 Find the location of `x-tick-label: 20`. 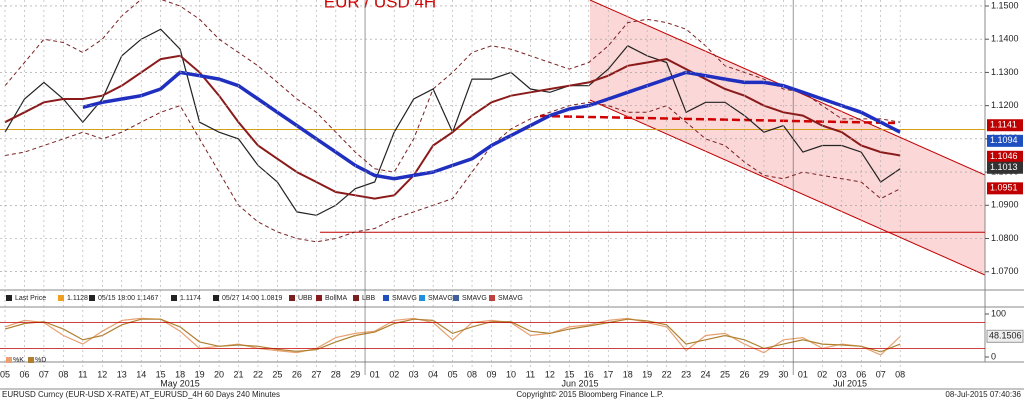

x-tick-label: 20 is located at coordinates (219, 374).